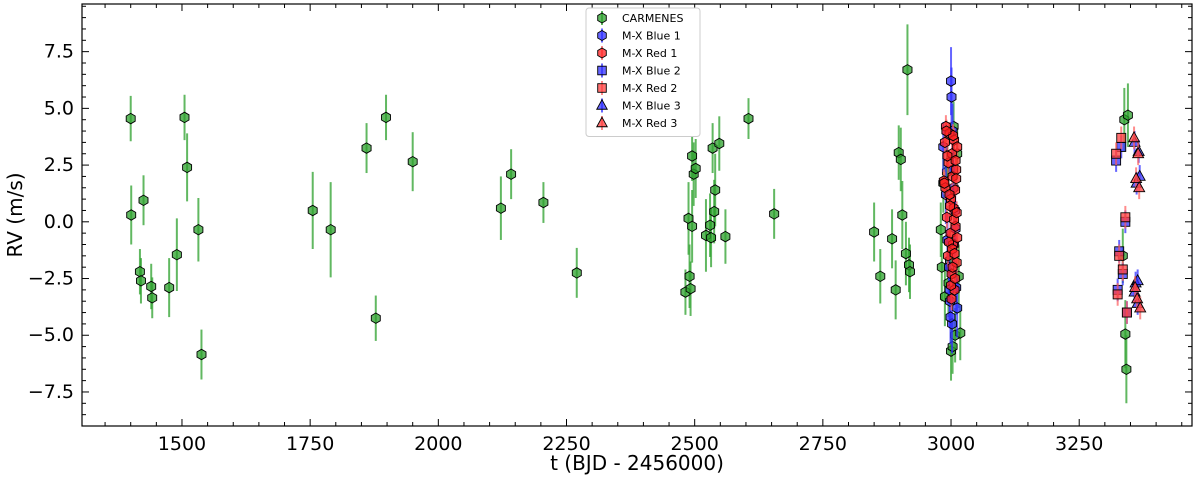 This screenshot has width=1200, height=478. Describe the element at coordinates (438, 444) in the screenshot. I see `x-tick-label: 2000` at that location.